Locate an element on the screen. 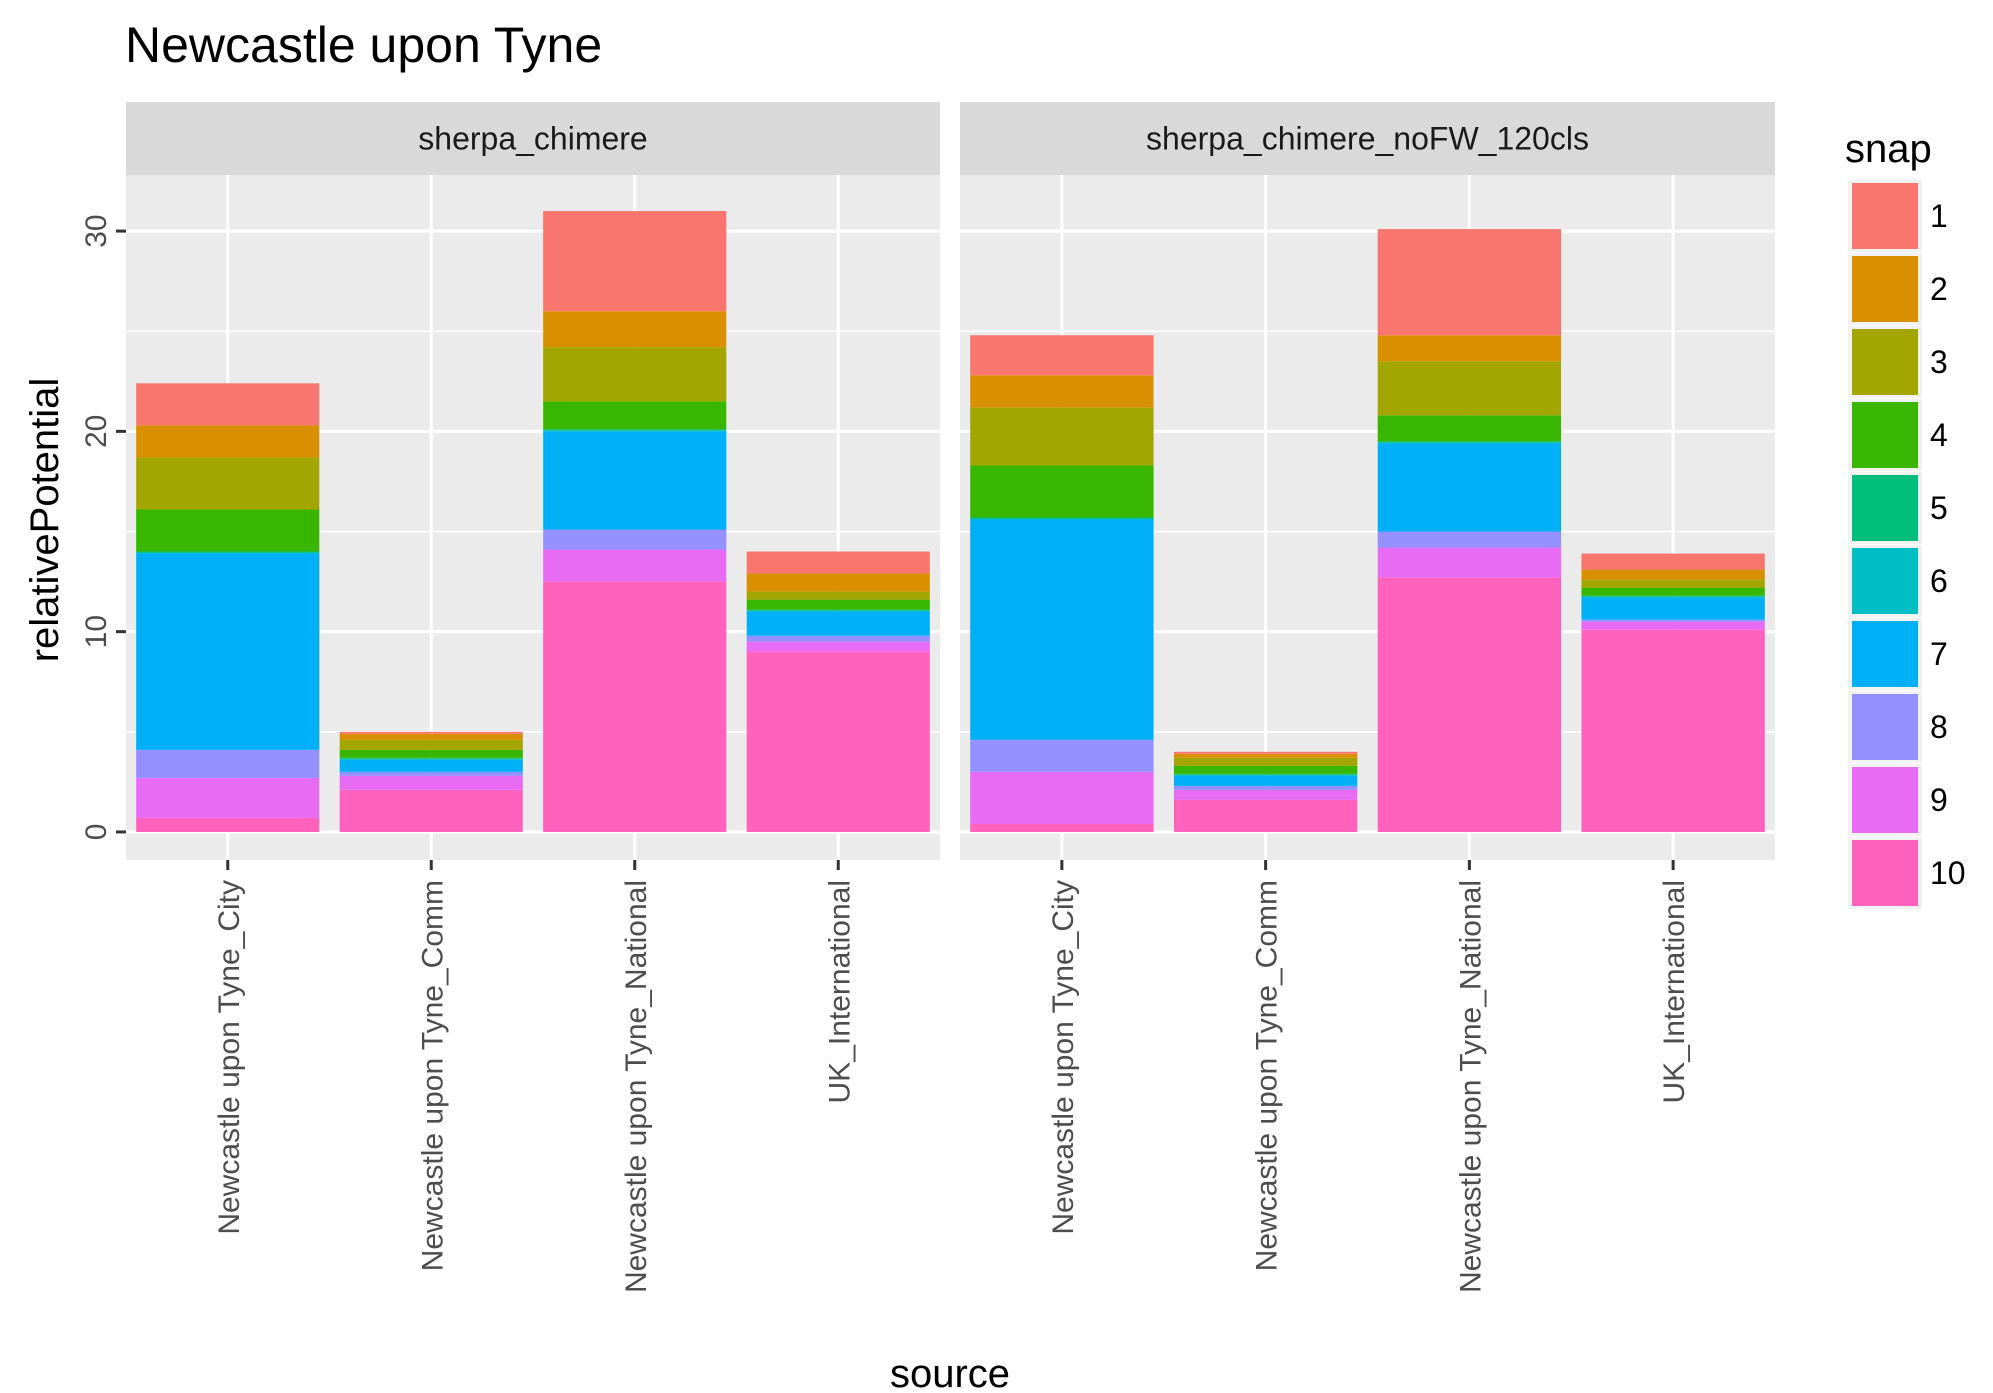 The image size is (1993, 1393). legend-label: 5 is located at coordinates (1939, 508).